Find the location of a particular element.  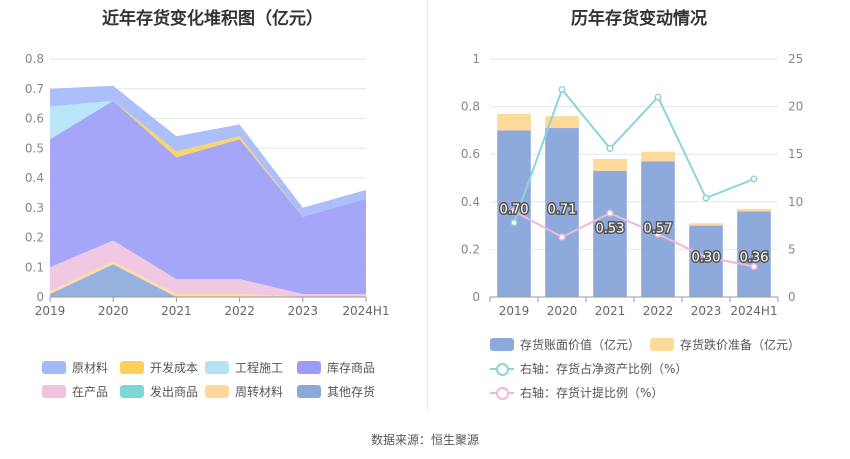

left-x-tick-label: 2024H1 is located at coordinates (365, 311).